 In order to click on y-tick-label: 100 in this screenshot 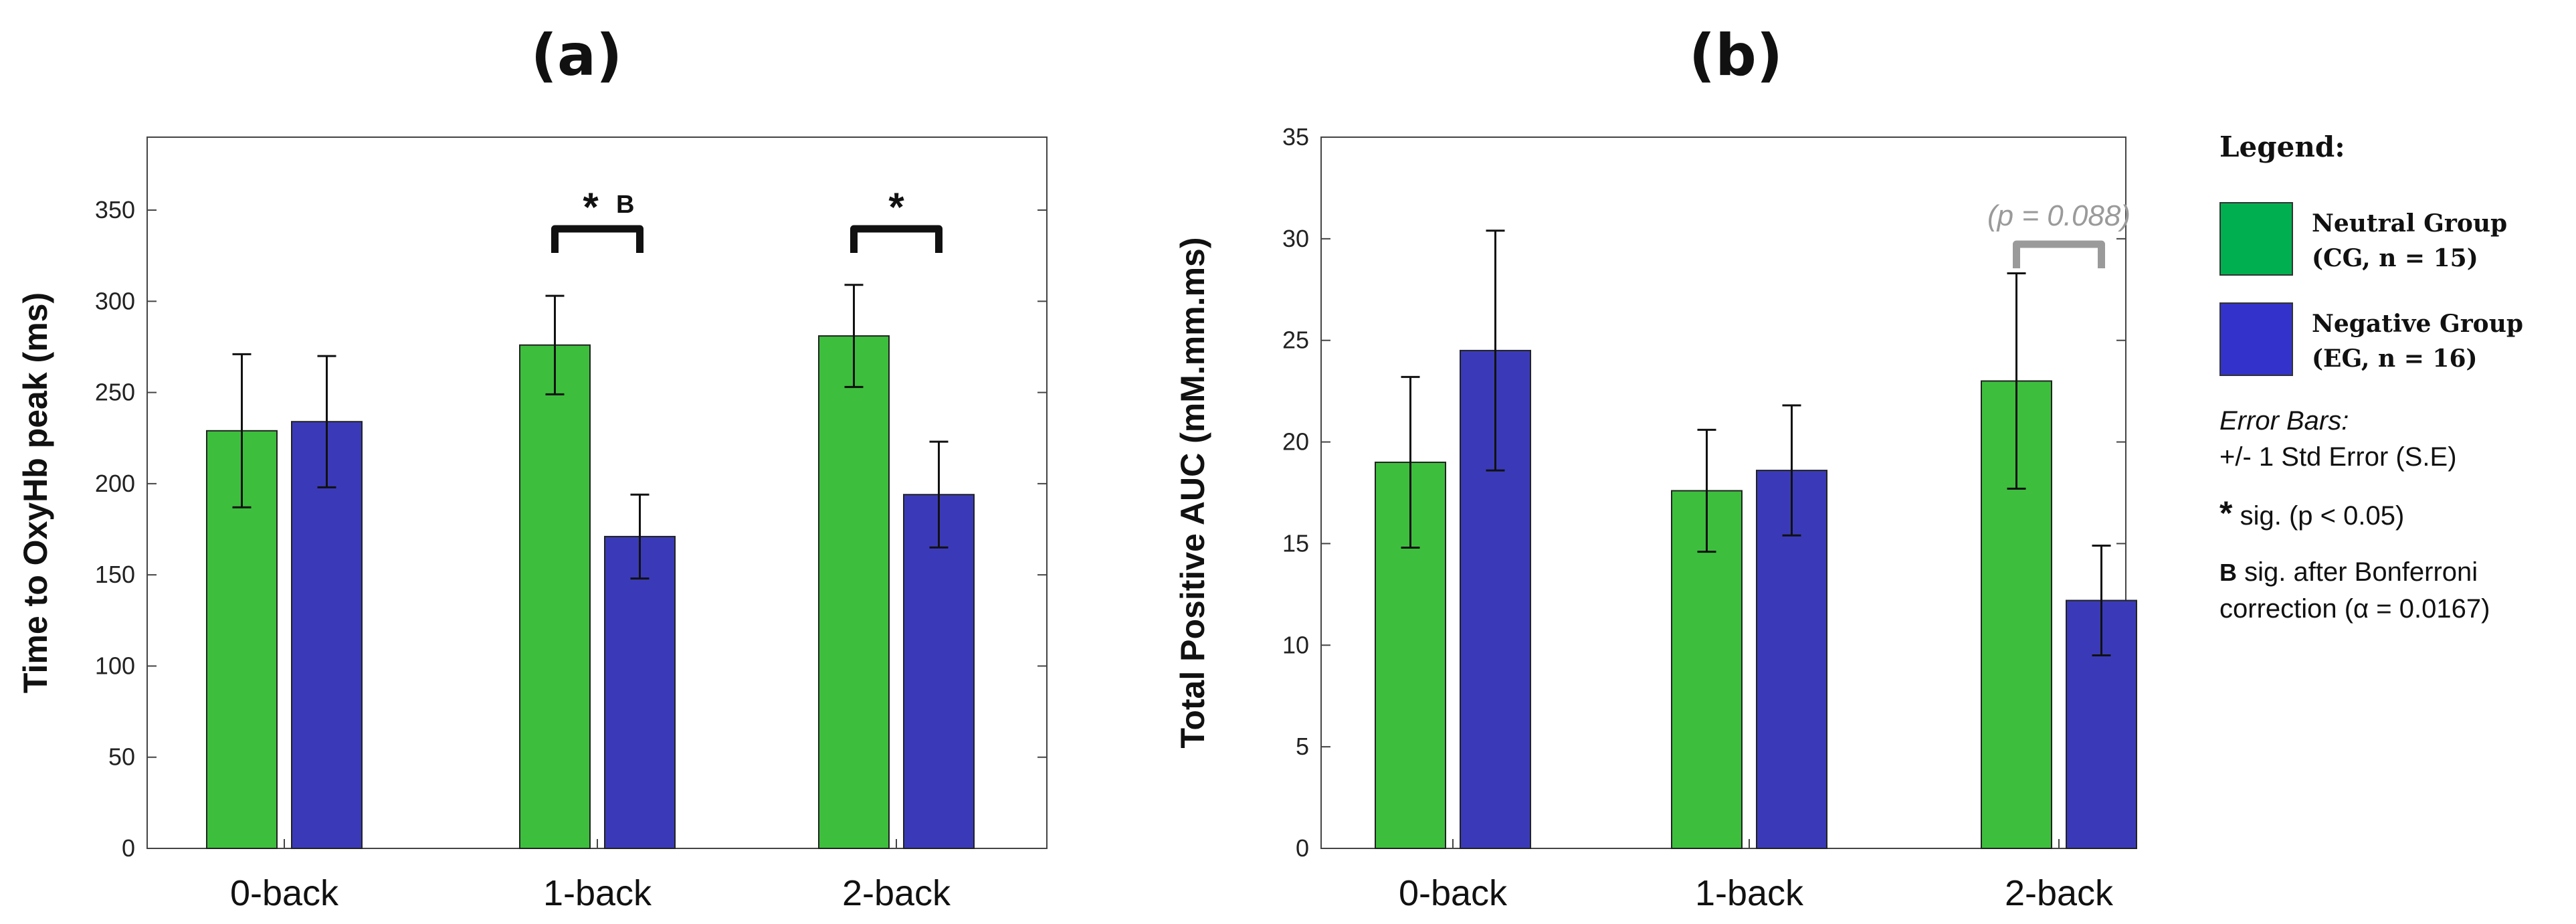, I will do `click(115, 666)`.